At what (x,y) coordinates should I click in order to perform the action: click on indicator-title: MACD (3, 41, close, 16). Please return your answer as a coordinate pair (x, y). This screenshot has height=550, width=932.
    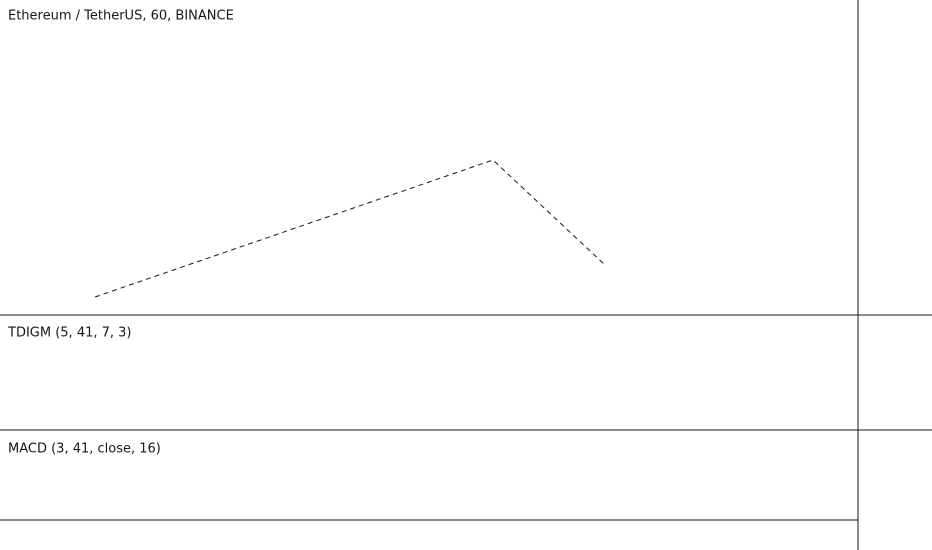
    Looking at the image, I should click on (84, 449).